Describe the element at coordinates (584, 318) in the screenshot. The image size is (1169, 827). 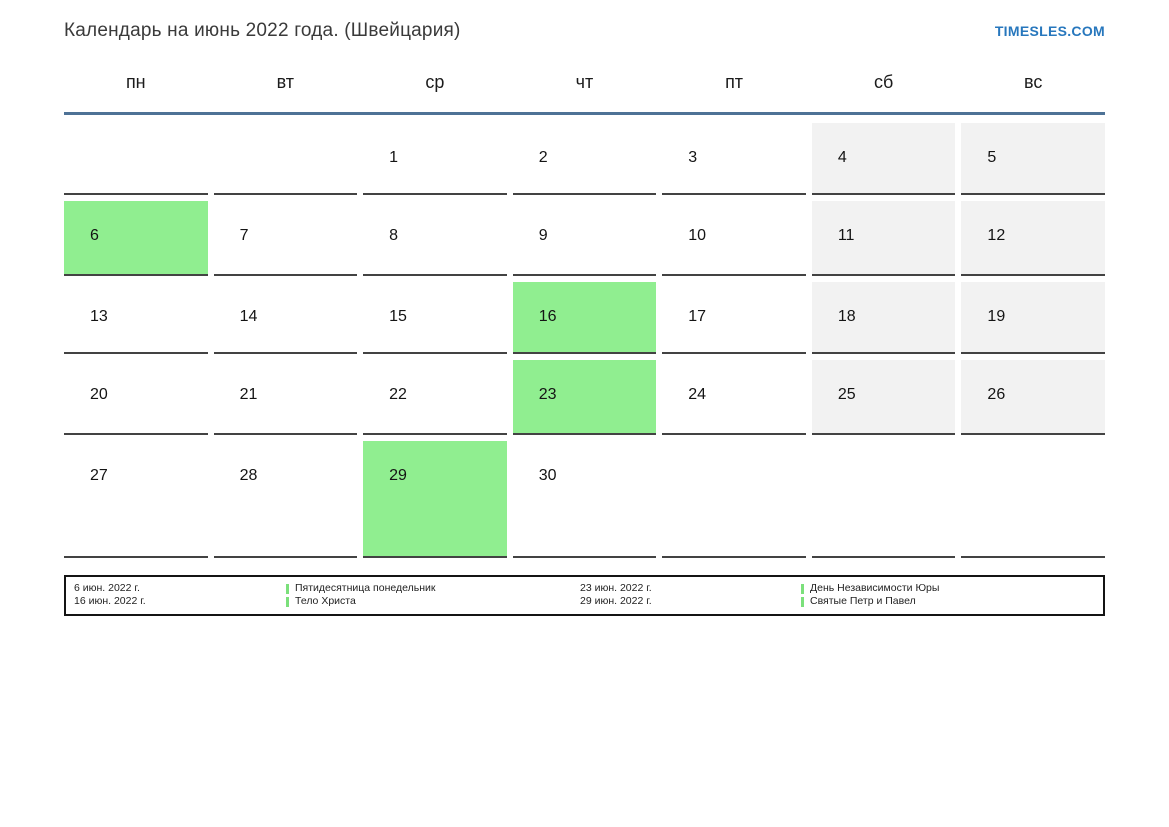
I see `day-cell-16: 16` at that location.